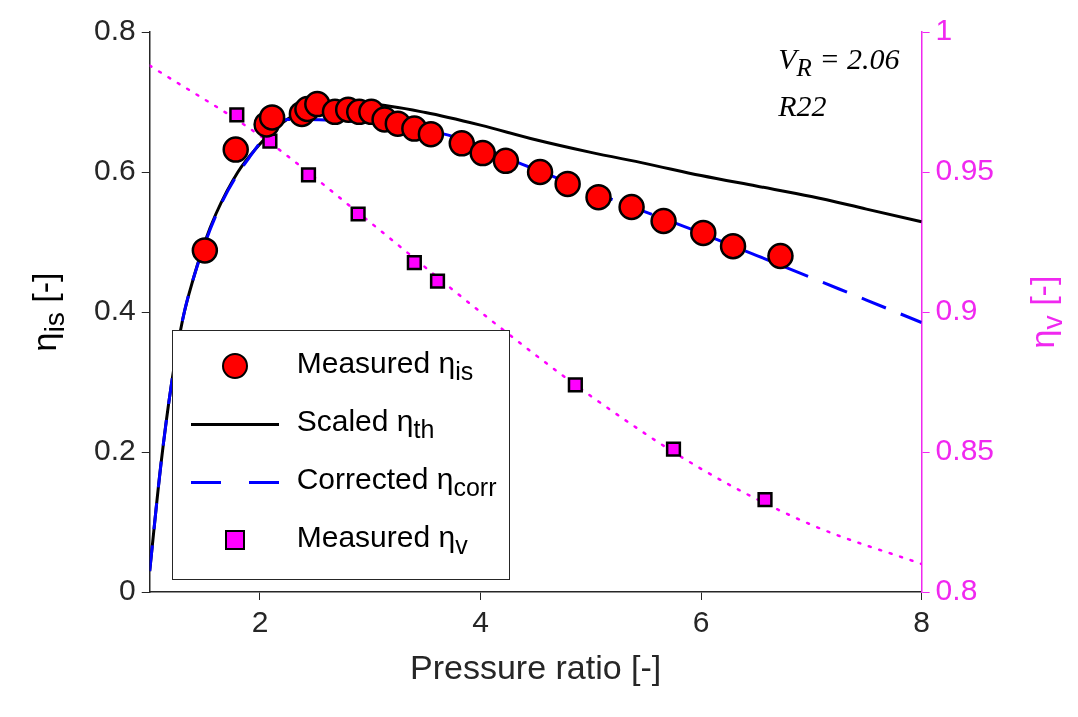 The width and height of the screenshot is (1078, 717). What do you see at coordinates (114, 310) in the screenshot?
I see `y-tick-label: 0.4` at bounding box center [114, 310].